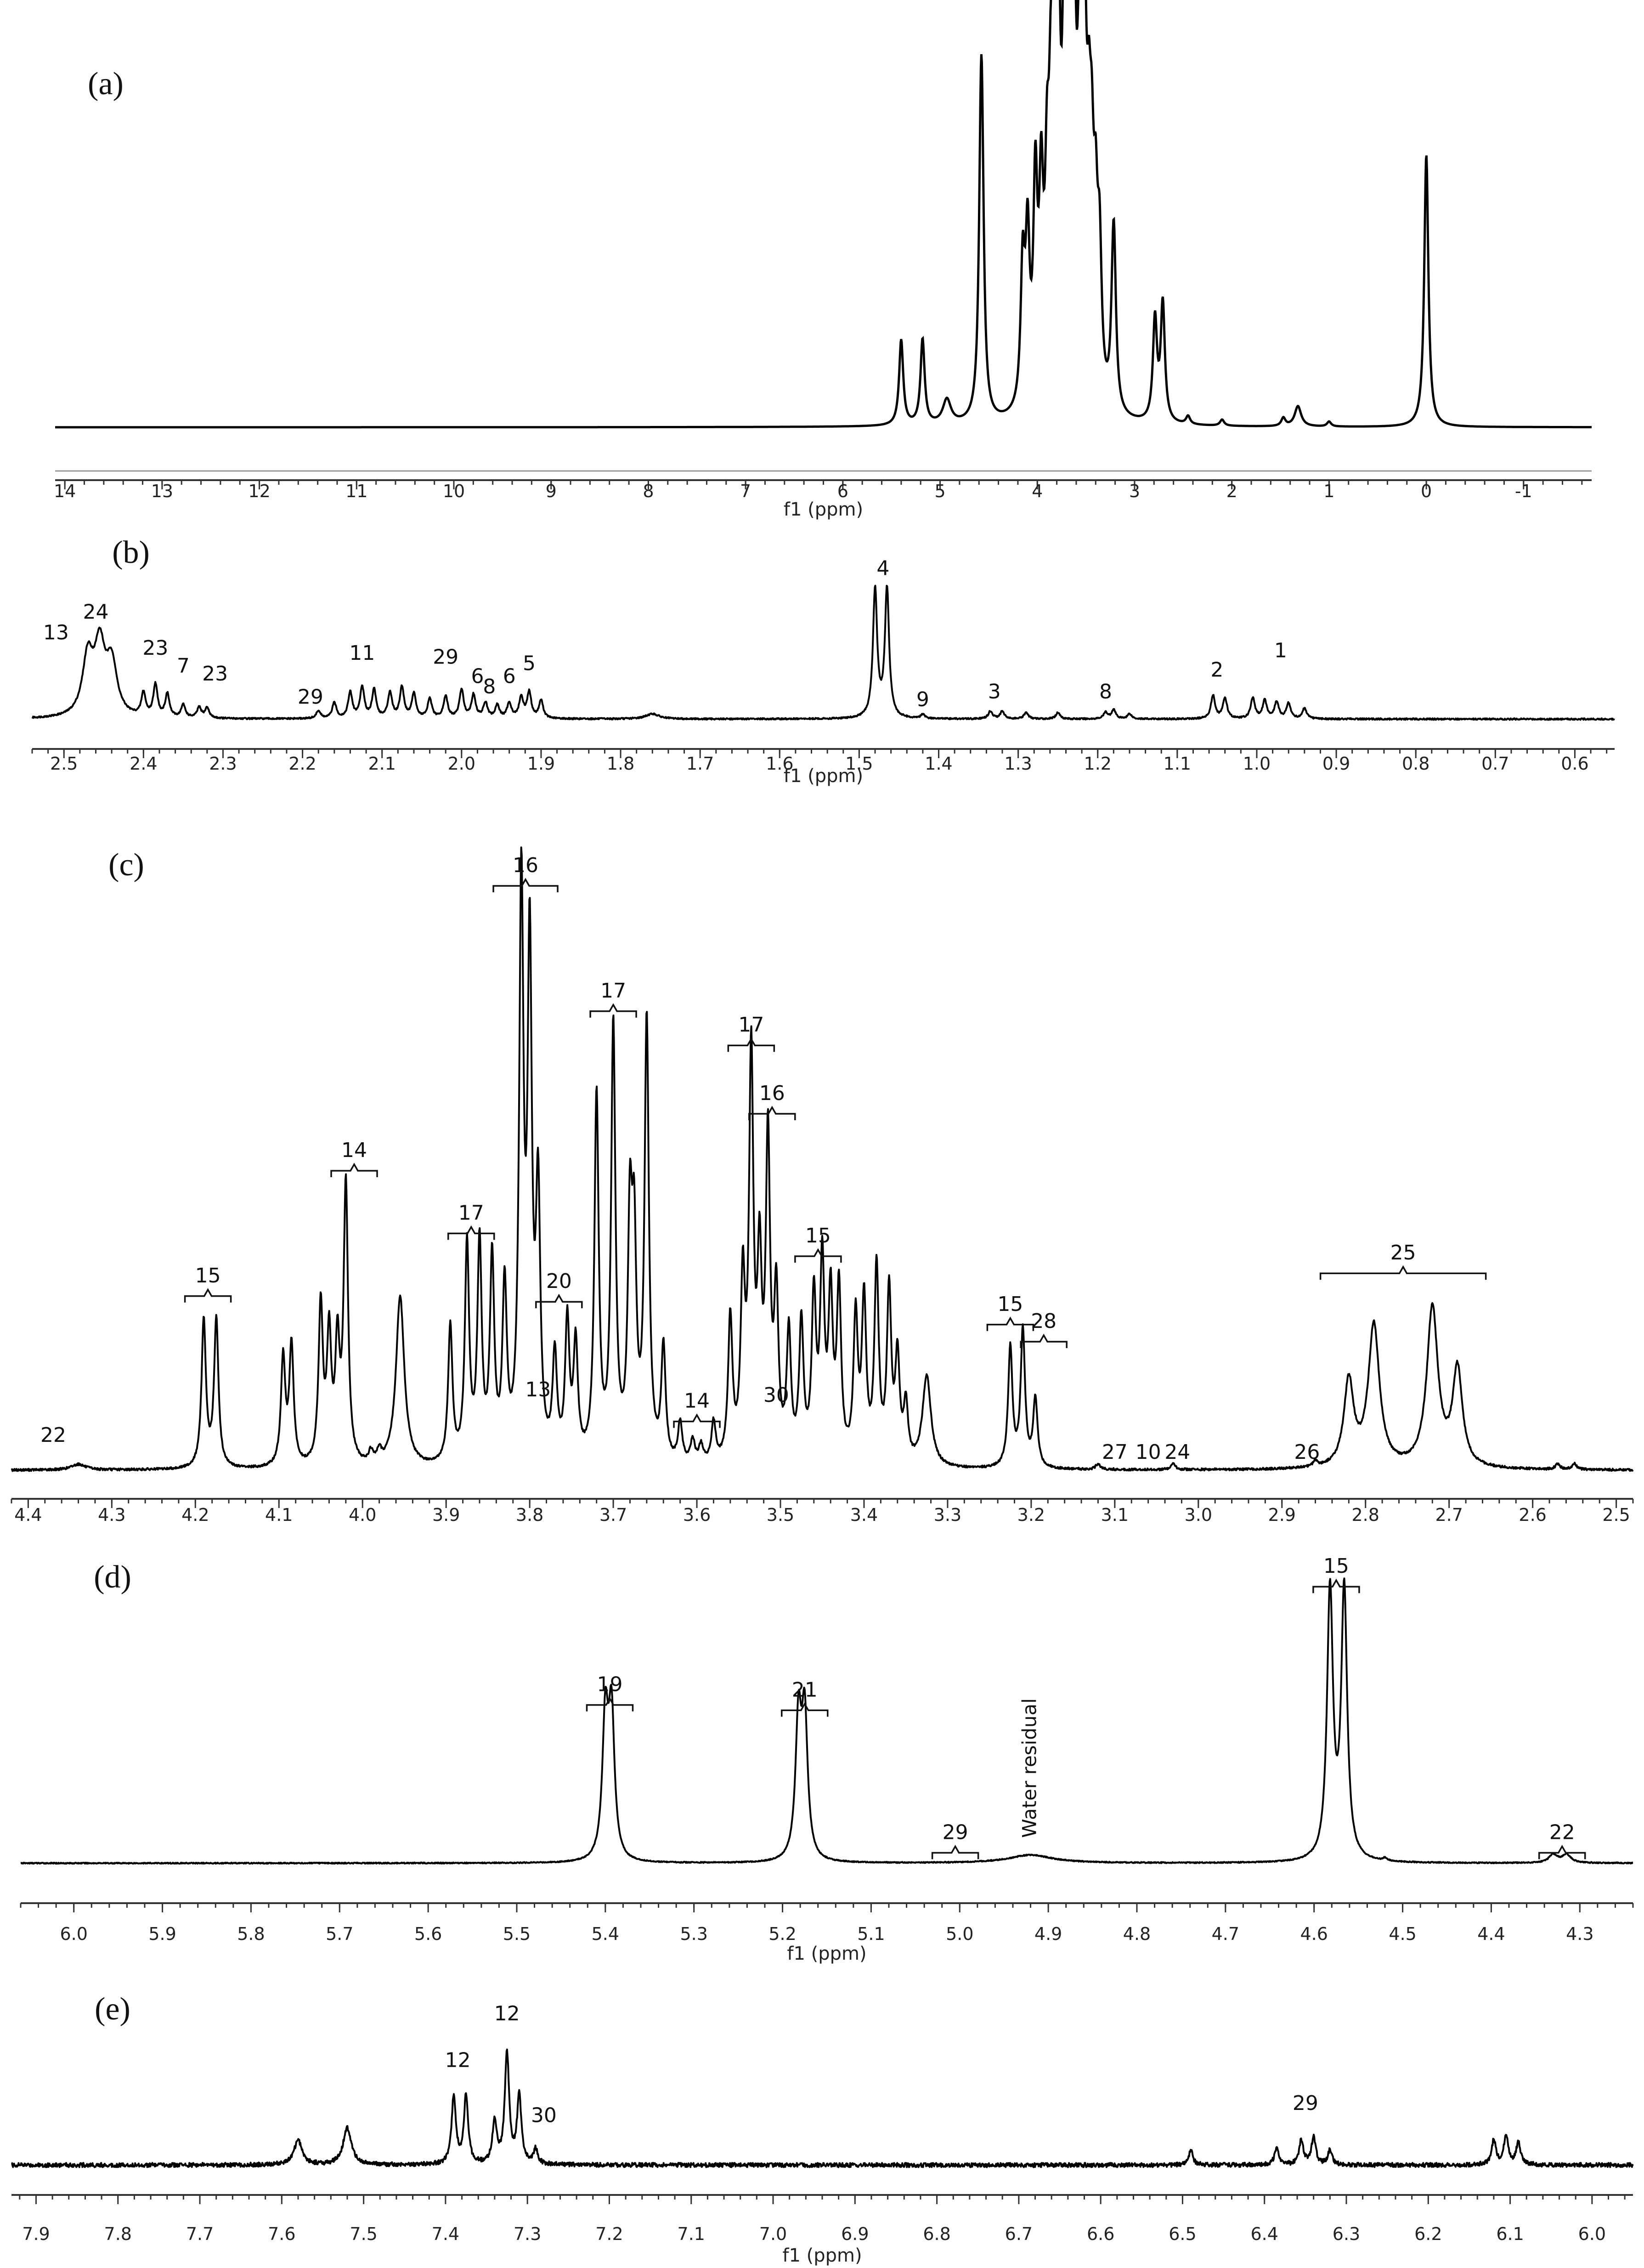  What do you see at coordinates (822, 2108) in the screenshot?
I see `spectrum-trace-e` at bounding box center [822, 2108].